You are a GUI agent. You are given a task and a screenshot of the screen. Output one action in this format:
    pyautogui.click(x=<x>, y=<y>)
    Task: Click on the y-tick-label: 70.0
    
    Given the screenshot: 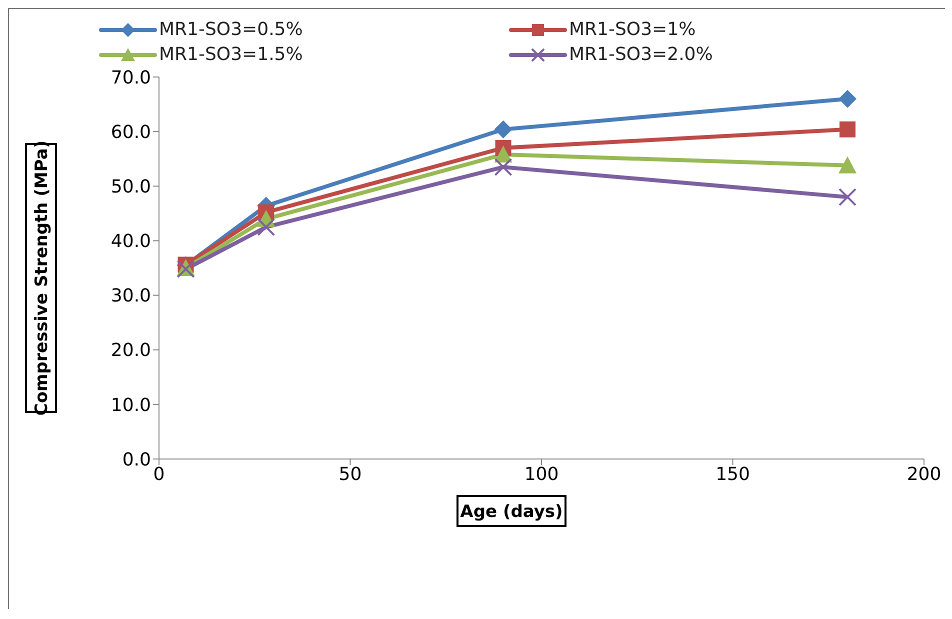 What is the action you would take?
    pyautogui.click(x=130, y=77)
    